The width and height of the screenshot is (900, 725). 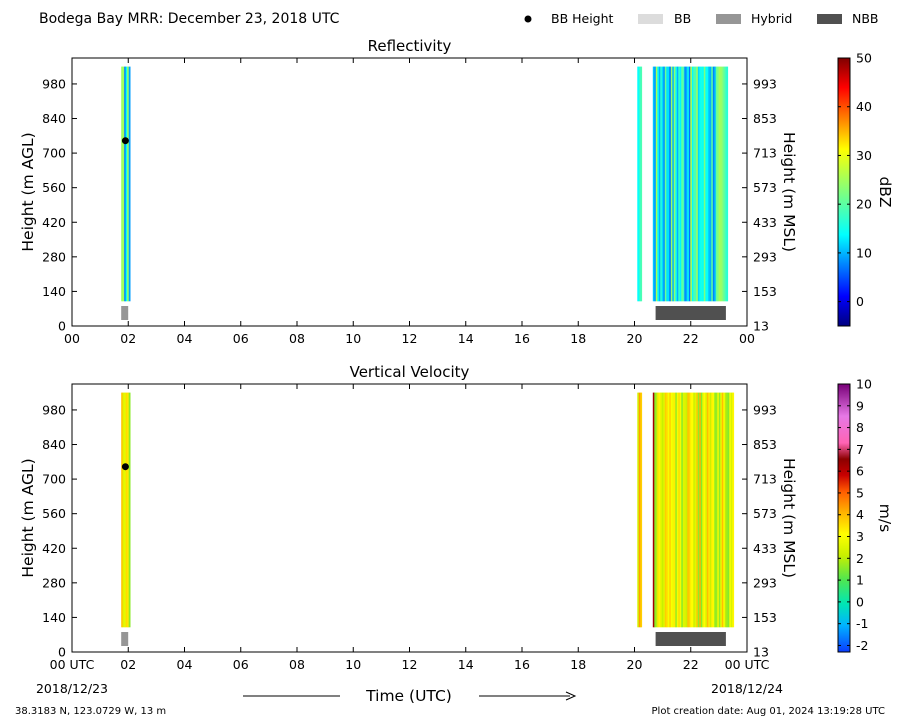 I want to click on x-tick-label: 00, so click(x=72, y=338).